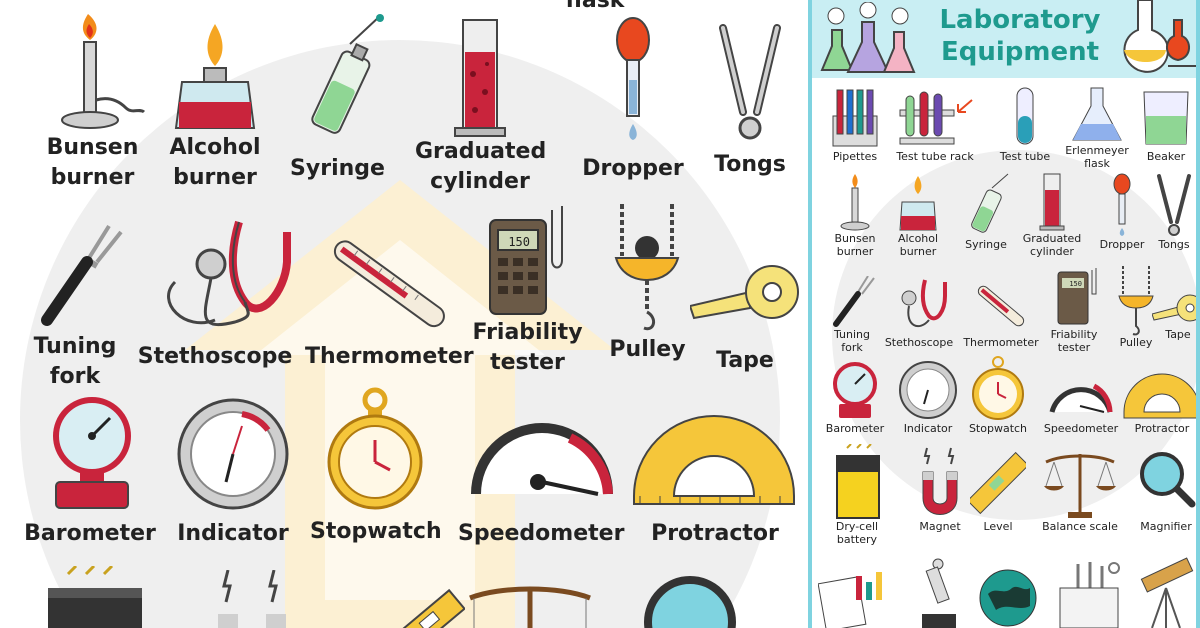 The width and height of the screenshot is (1200, 628). I want to click on poster-item-pipettes: Pipettes, so click(855, 124).